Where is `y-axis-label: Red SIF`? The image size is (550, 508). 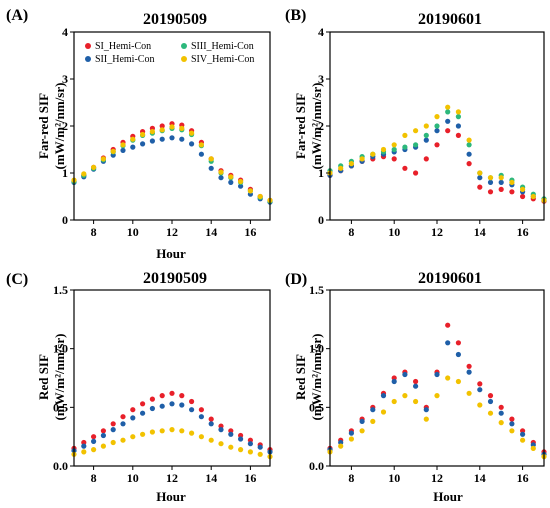 y-axis-label: Red SIF is located at coordinates (43, 377).